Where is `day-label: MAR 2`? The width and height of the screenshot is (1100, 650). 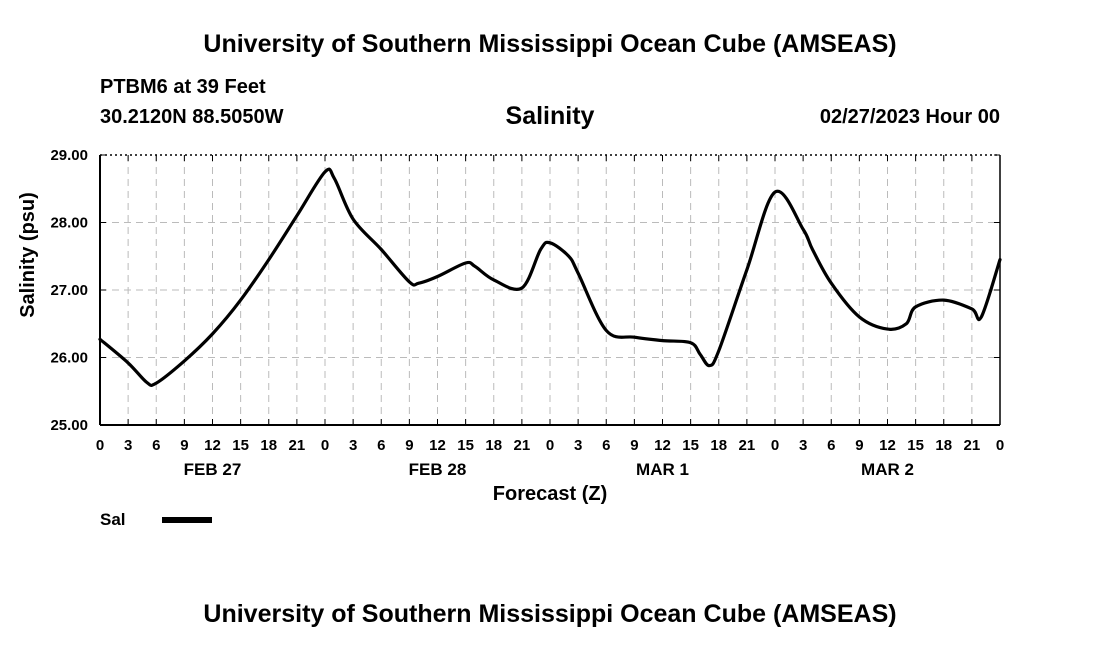
day-label: MAR 2 is located at coordinates (887, 469).